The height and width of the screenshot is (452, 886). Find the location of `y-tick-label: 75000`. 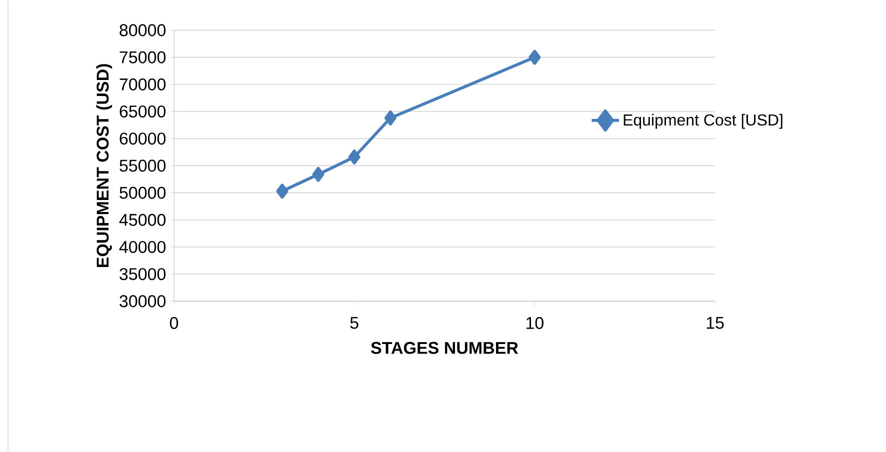

y-tick-label: 75000 is located at coordinates (143, 57).